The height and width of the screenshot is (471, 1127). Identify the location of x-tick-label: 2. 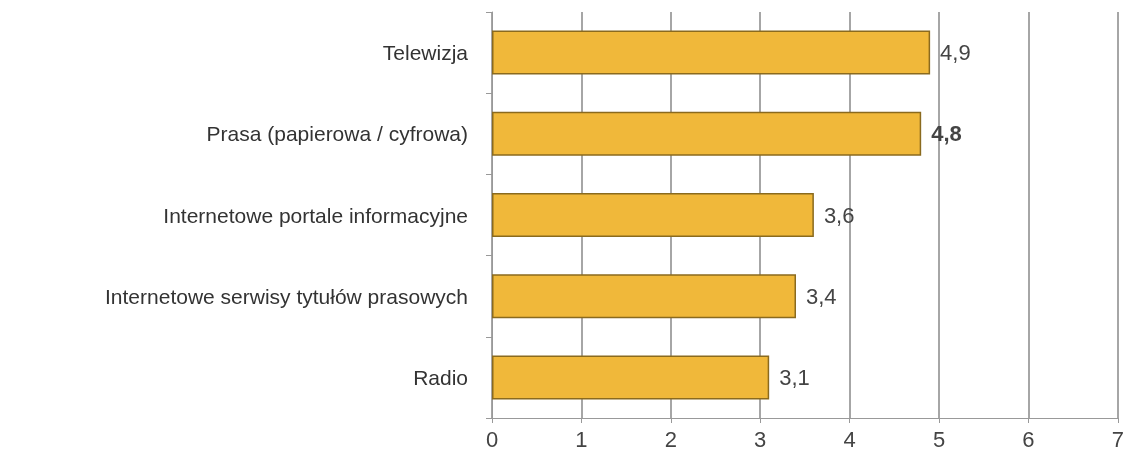
(670, 439).